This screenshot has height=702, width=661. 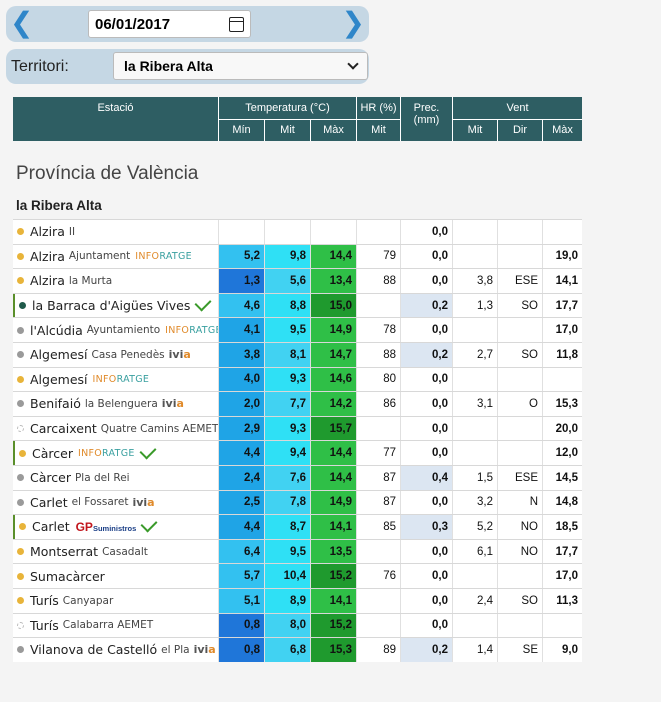 I want to click on station-name-cell: Alzira Ajuntament INFORATGE, so click(x=115, y=257).